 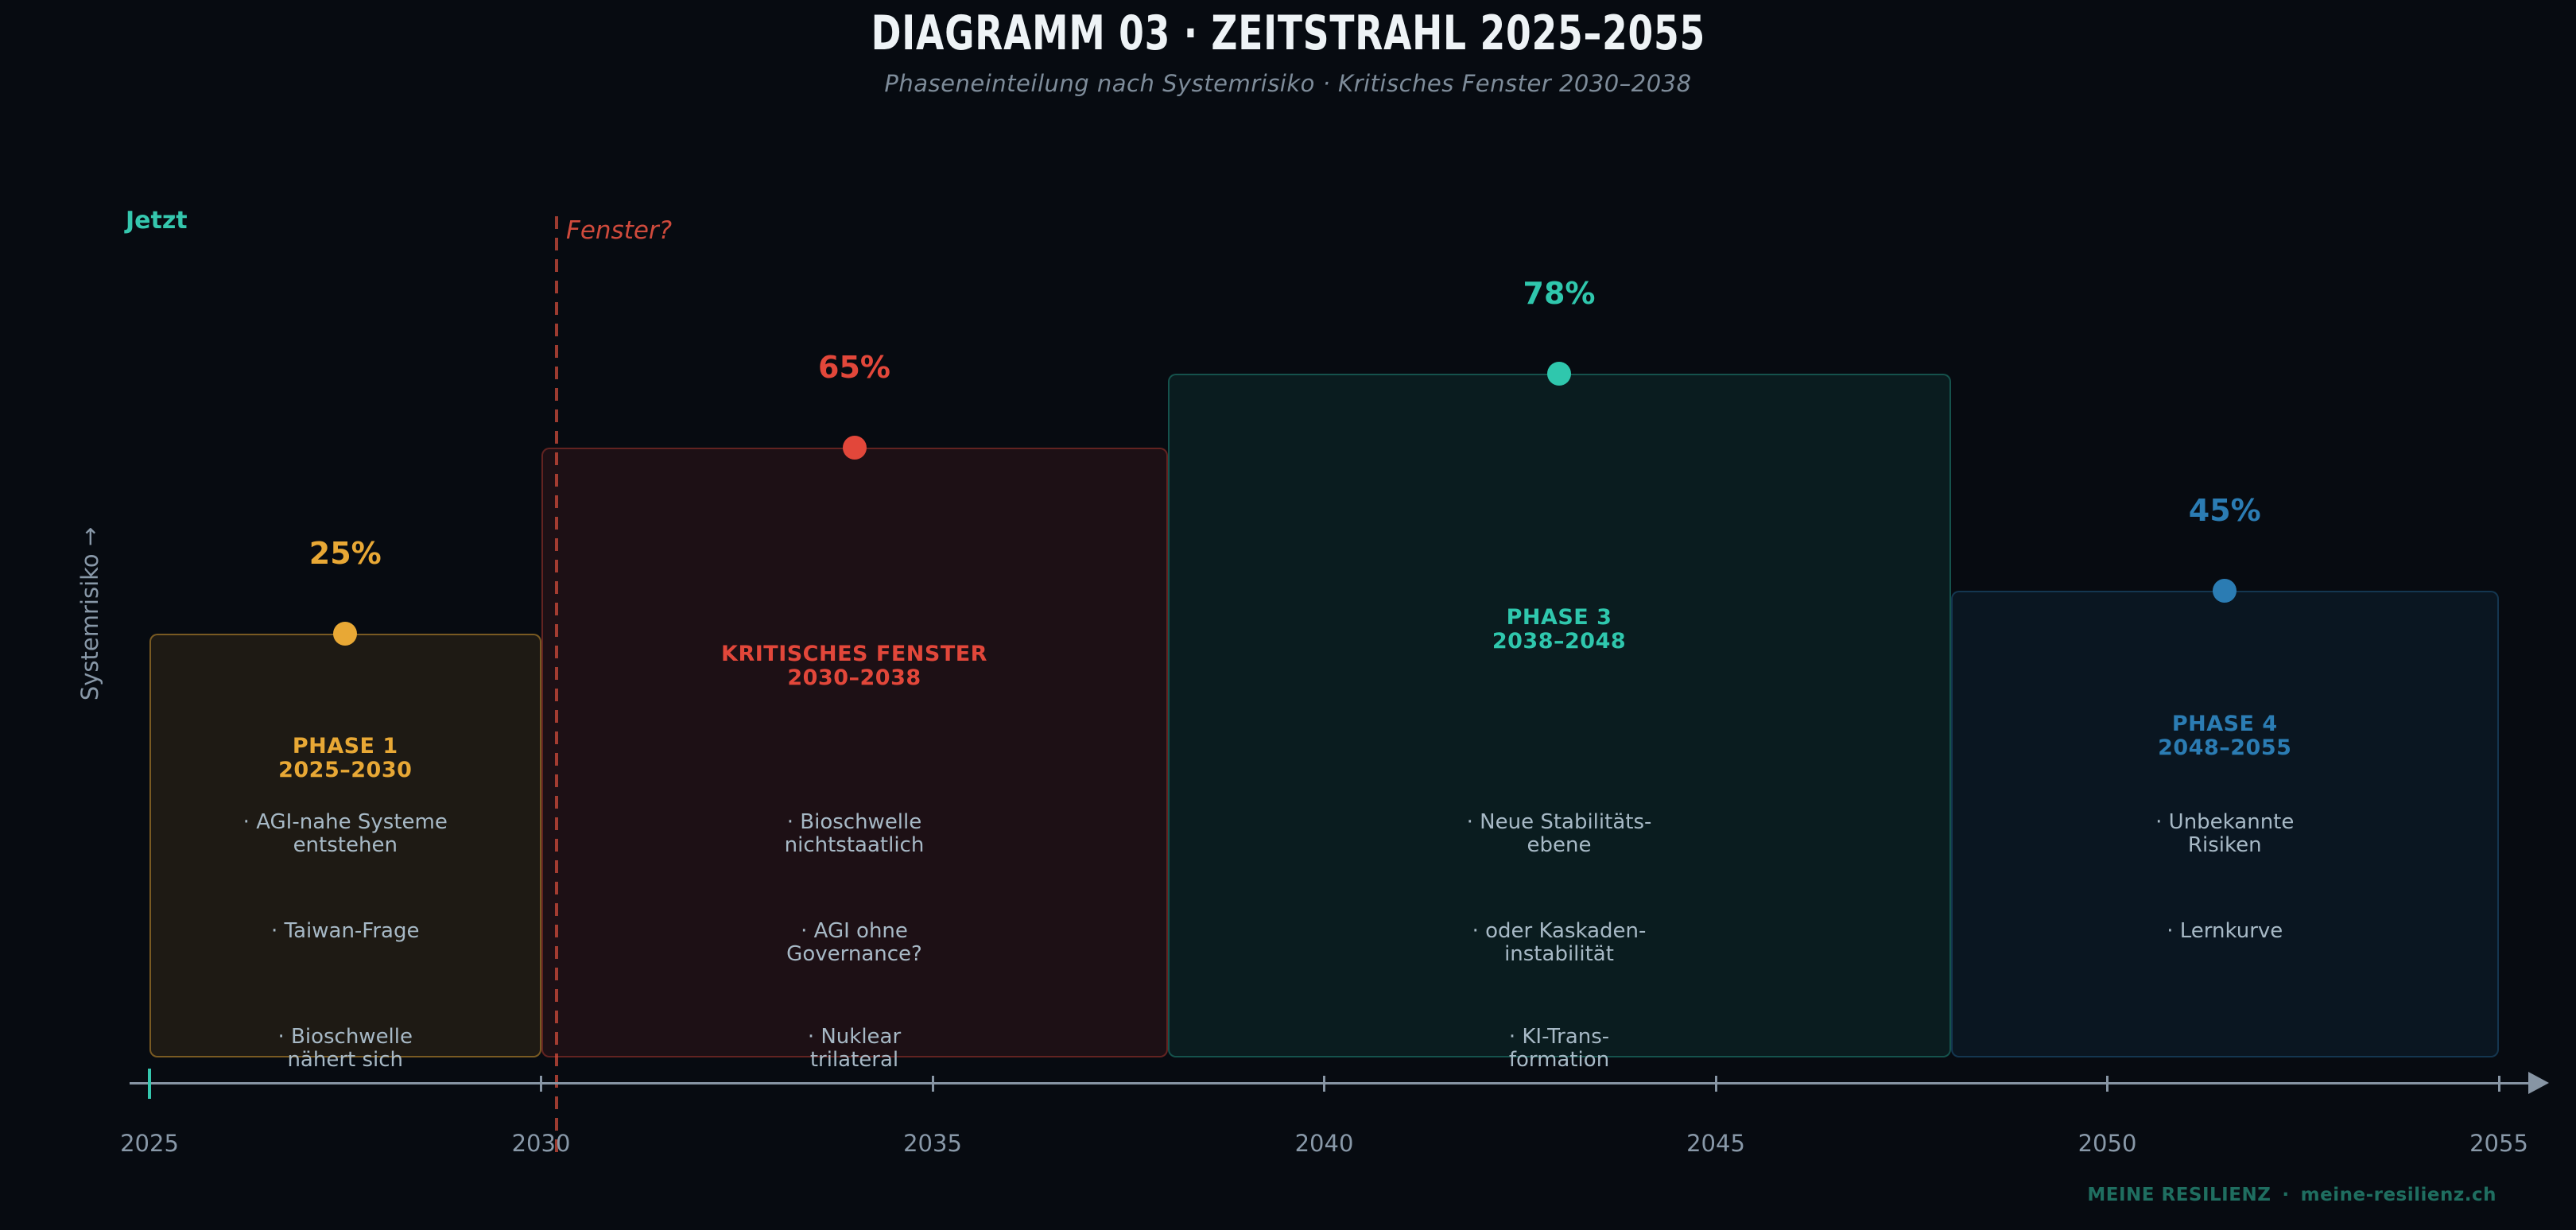 What do you see at coordinates (2499, 1143) in the screenshot?
I see `x-axis-tick-label: 2055` at bounding box center [2499, 1143].